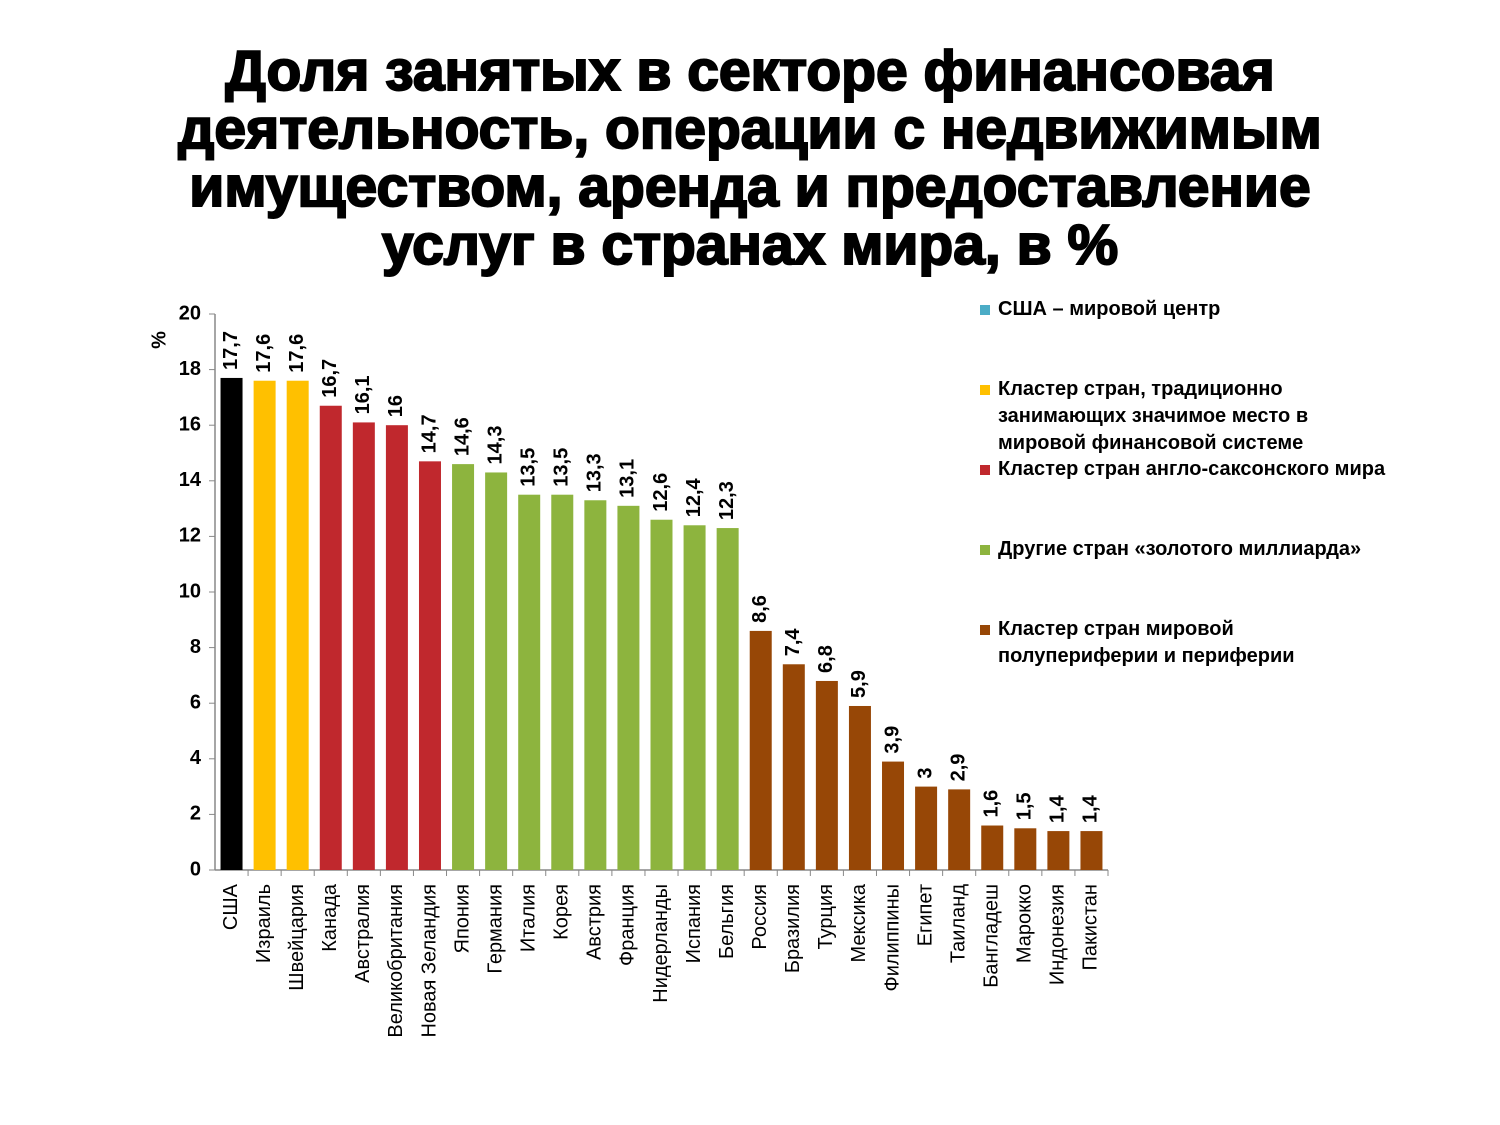 Image resolution: width=1500 pixels, height=1125 pixels. Describe the element at coordinates (429, 433) in the screenshot. I see `value-label: 14,7` at that location.